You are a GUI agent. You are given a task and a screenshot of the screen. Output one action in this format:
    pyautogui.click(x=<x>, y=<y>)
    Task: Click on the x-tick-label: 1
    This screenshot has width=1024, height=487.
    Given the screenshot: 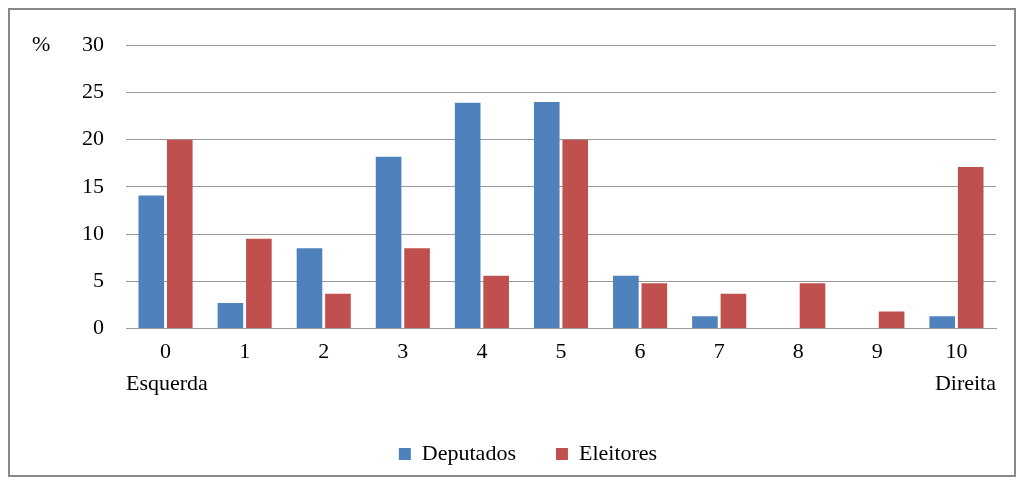 What is the action you would take?
    pyautogui.click(x=245, y=350)
    